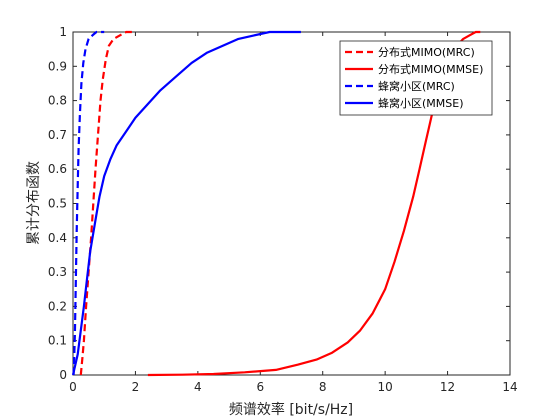 Image resolution: width=560 pixels, height=420 pixels. Describe the element at coordinates (63, 375) in the screenshot. I see `y-tick-label: 0` at that location.